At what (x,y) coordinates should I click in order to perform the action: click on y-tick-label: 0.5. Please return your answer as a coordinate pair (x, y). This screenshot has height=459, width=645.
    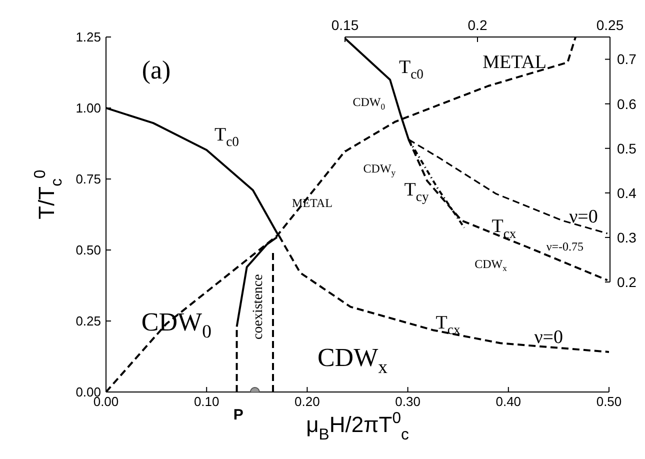
    Looking at the image, I should click on (627, 148).